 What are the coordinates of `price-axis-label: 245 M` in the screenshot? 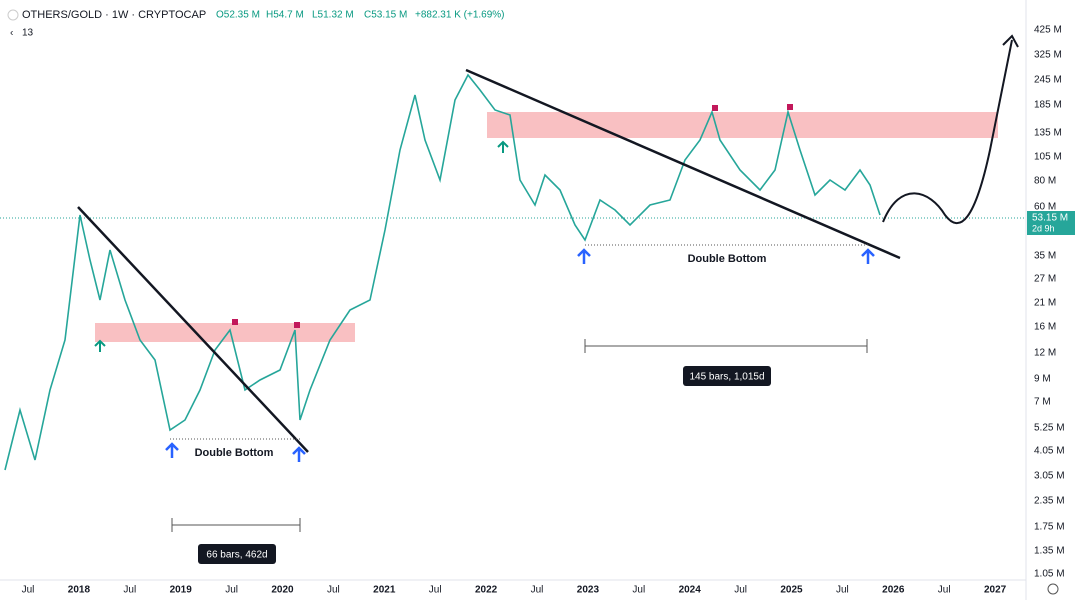 It's located at (1048, 80).